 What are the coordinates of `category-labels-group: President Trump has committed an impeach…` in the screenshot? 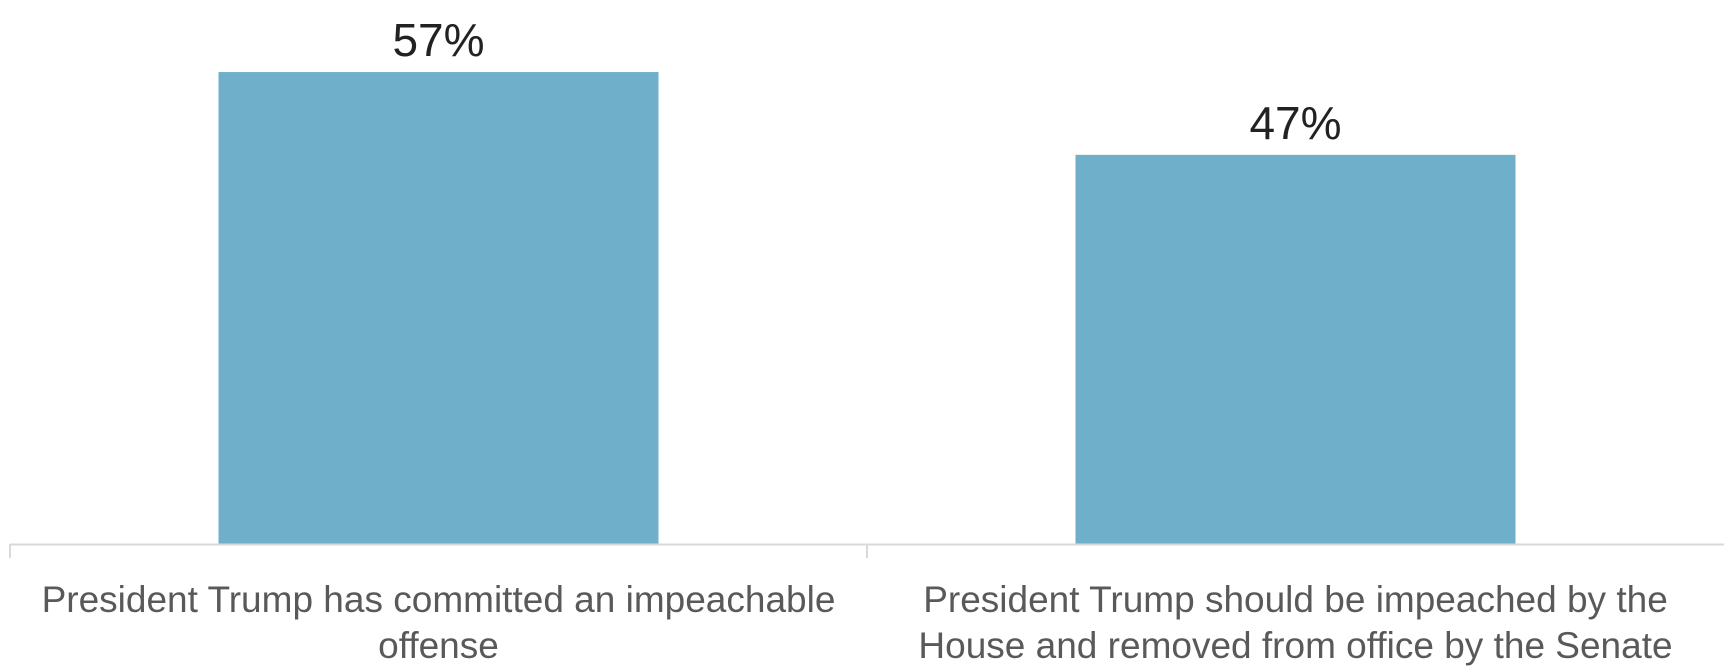 It's located at (857, 622).